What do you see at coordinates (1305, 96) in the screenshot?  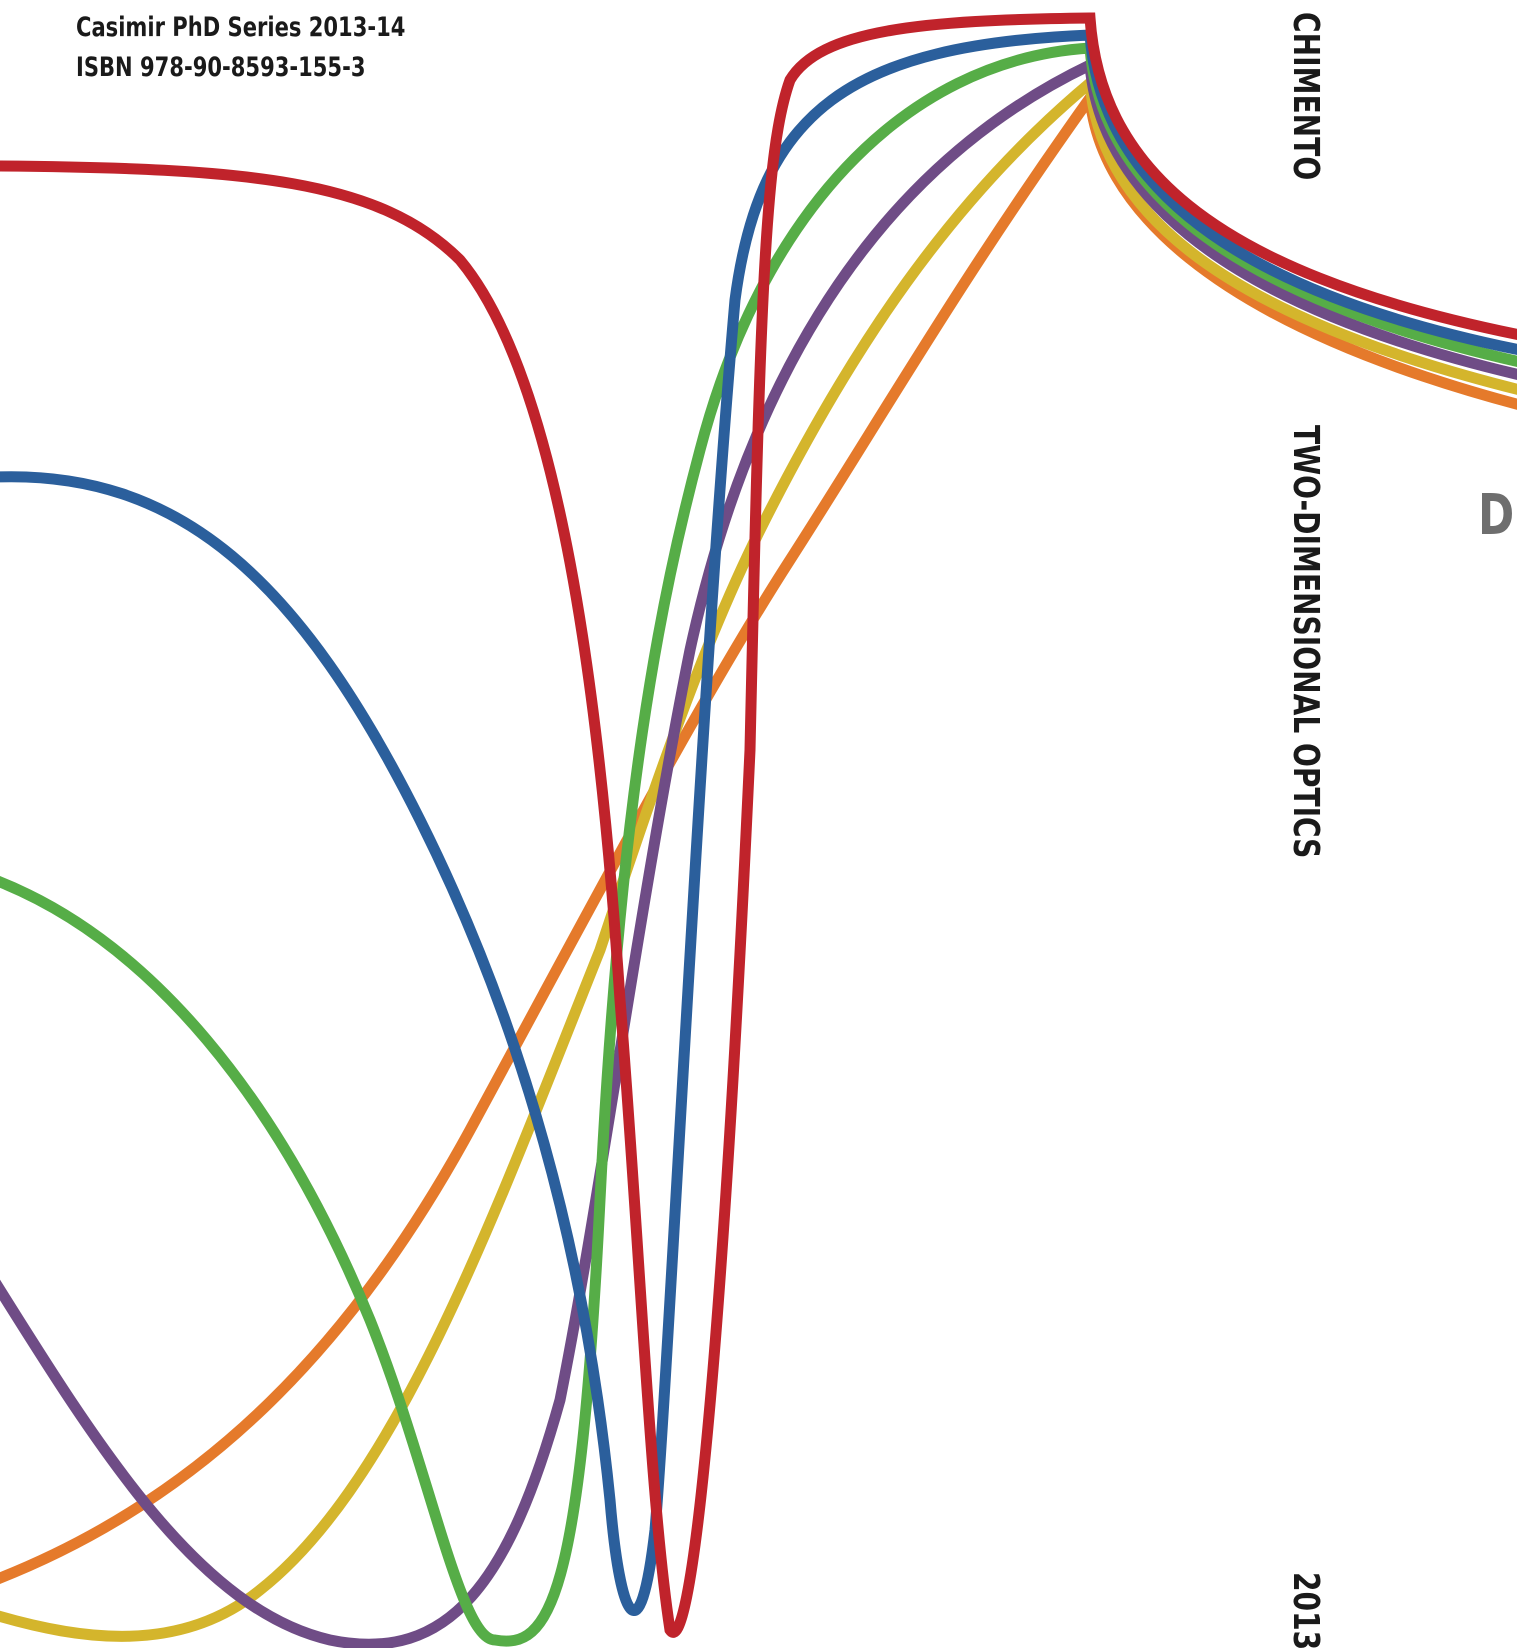 I see `spine-author: CHIMENTO` at bounding box center [1305, 96].